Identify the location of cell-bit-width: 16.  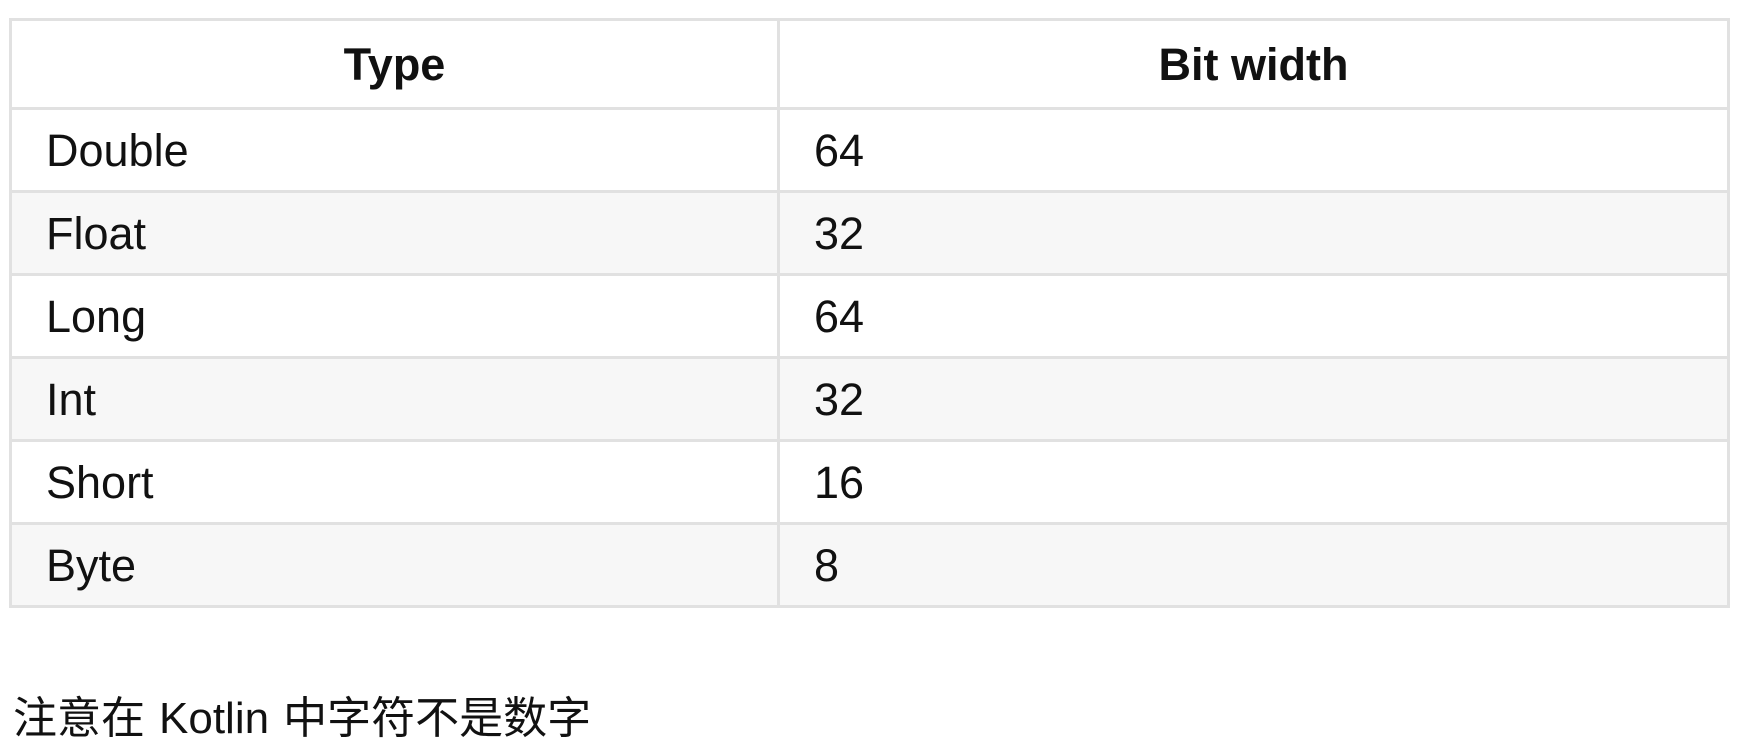
(1253, 482).